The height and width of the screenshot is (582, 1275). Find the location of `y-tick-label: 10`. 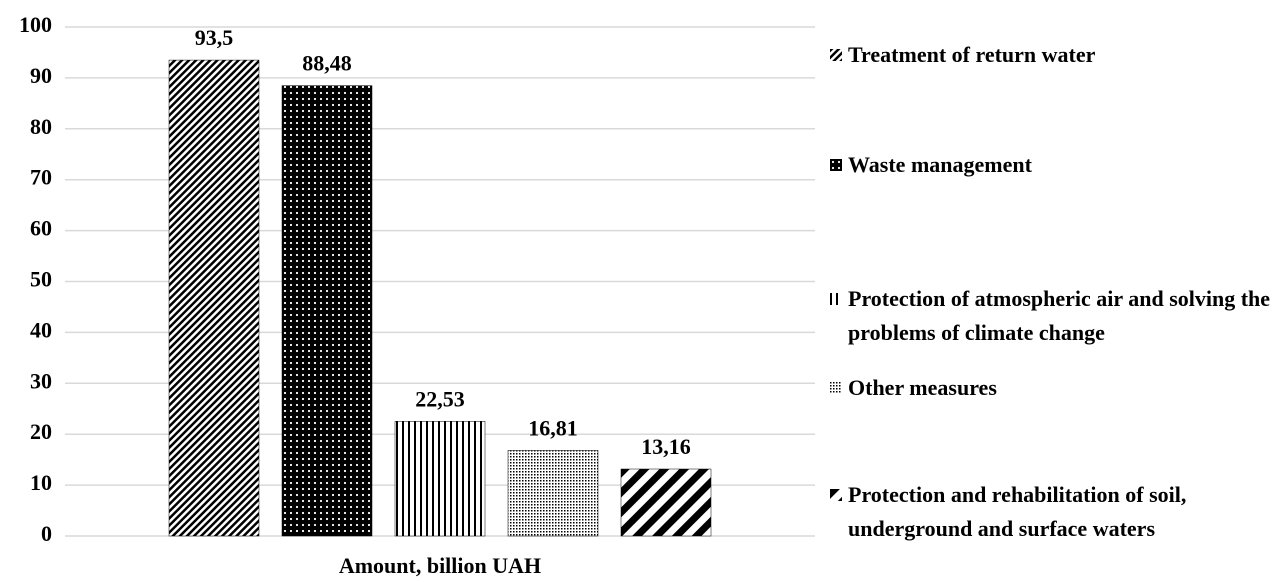

y-tick-label: 10 is located at coordinates (41, 482).